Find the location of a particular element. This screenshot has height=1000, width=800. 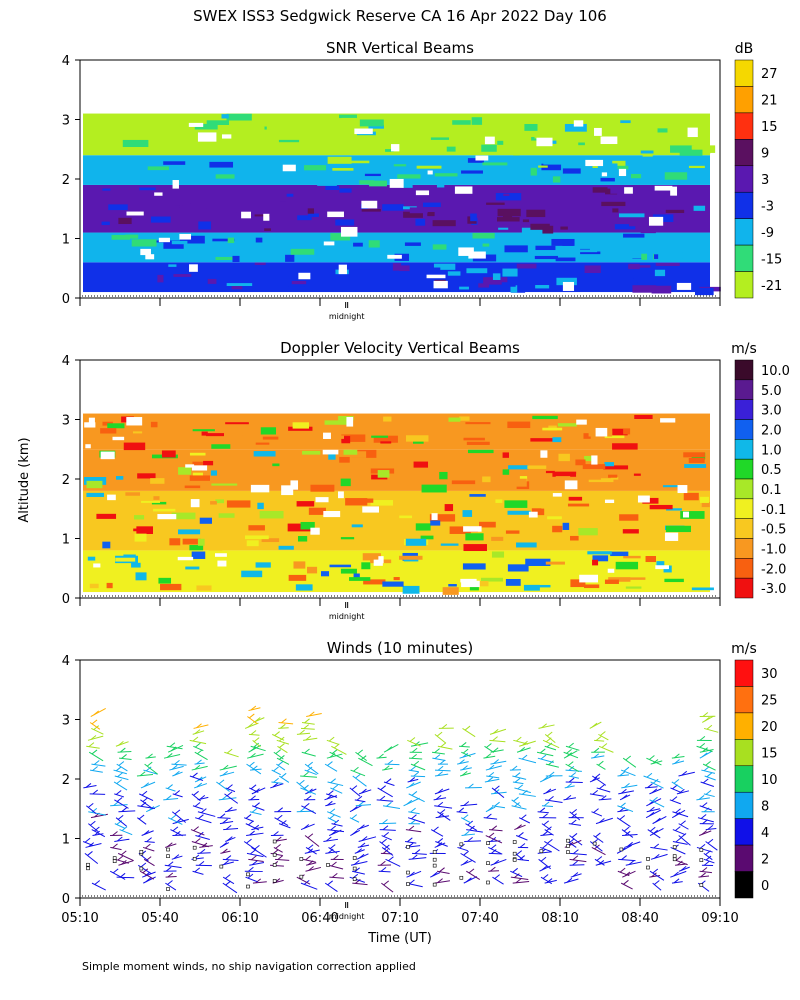

y-tick-label: 0 is located at coordinates (66, 899).